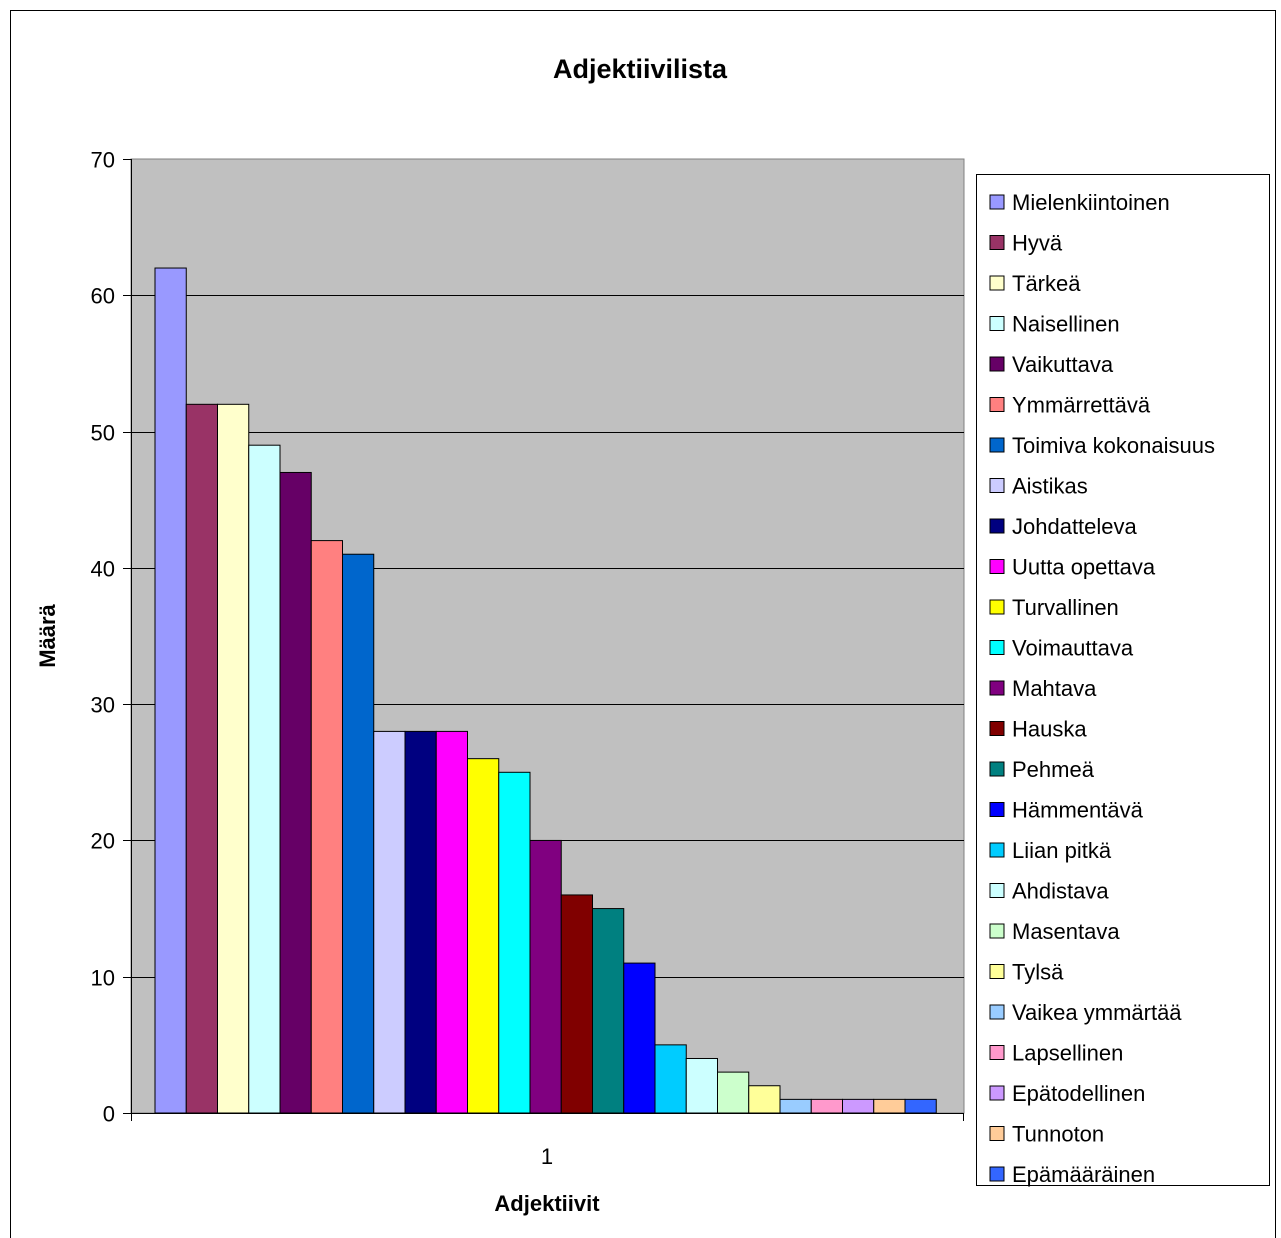 Image resolution: width=1281 pixels, height=1238 pixels. I want to click on legend-label: Turvallinen, so click(1065, 607).